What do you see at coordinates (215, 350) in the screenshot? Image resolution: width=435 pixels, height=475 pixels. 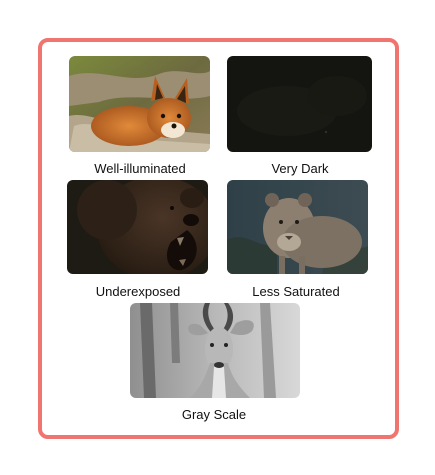 I see `antelope-photo` at bounding box center [215, 350].